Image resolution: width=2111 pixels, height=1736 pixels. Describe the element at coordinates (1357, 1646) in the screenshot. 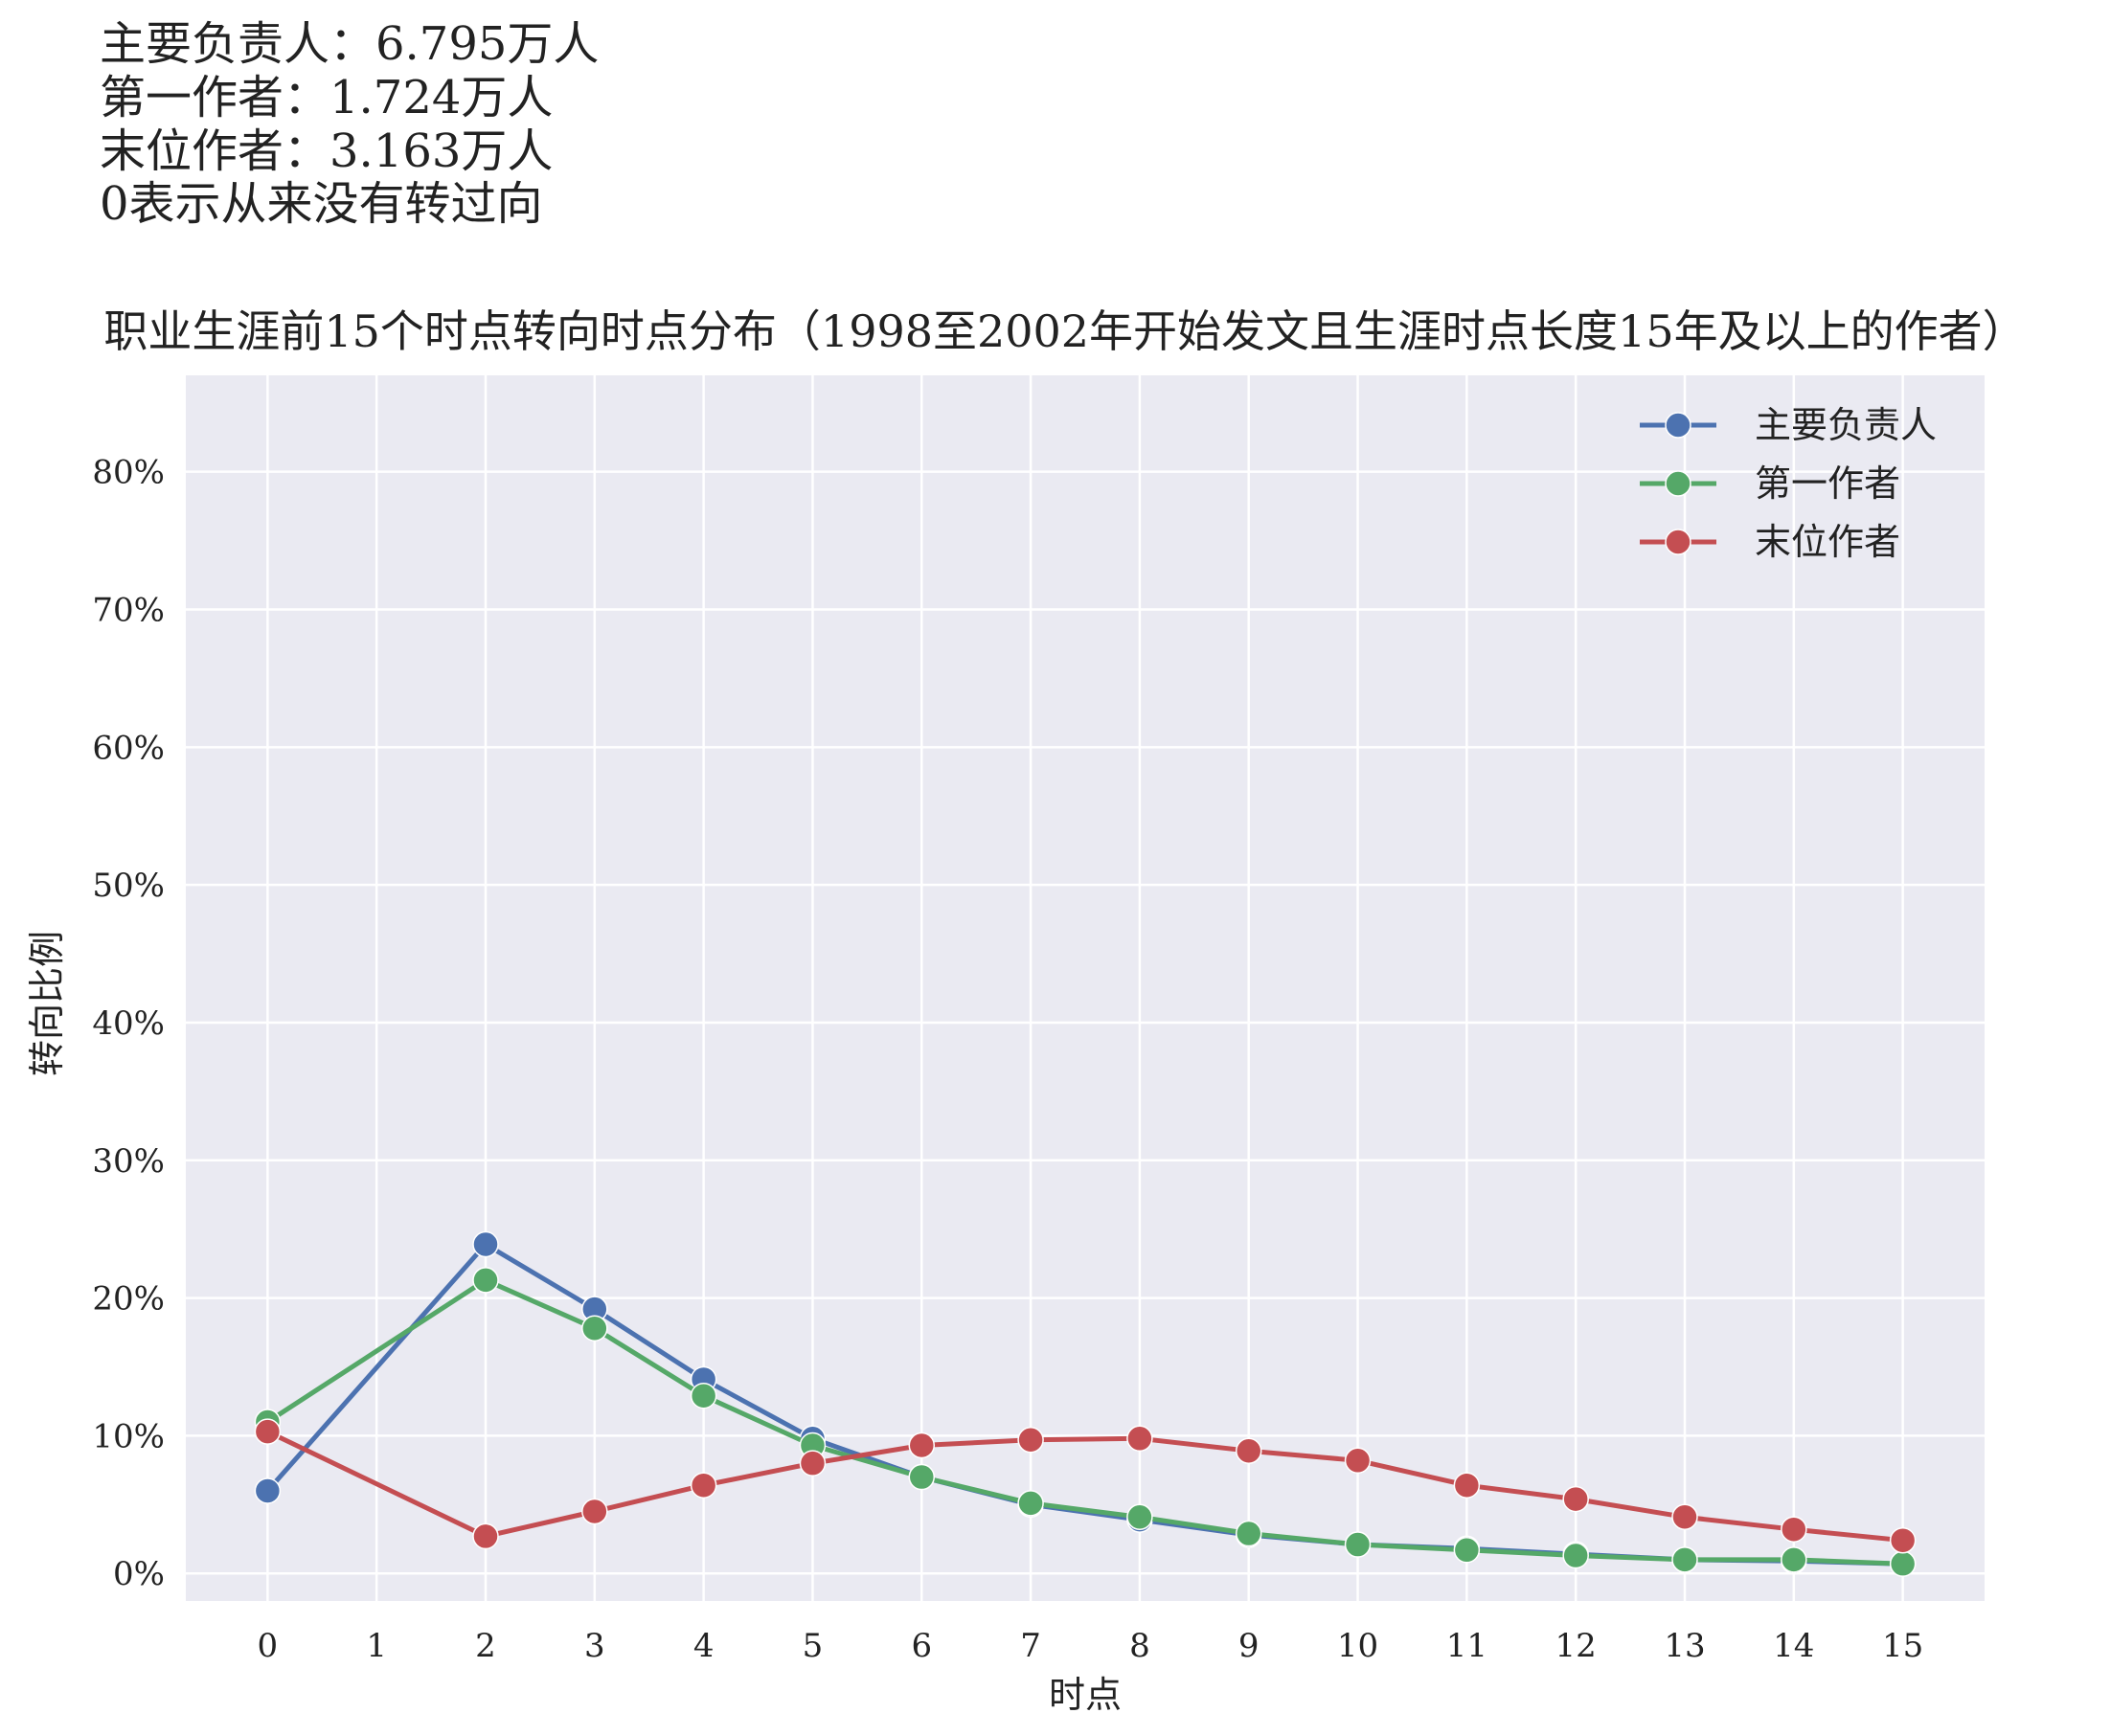

I see `x-tick-label: 10` at that location.